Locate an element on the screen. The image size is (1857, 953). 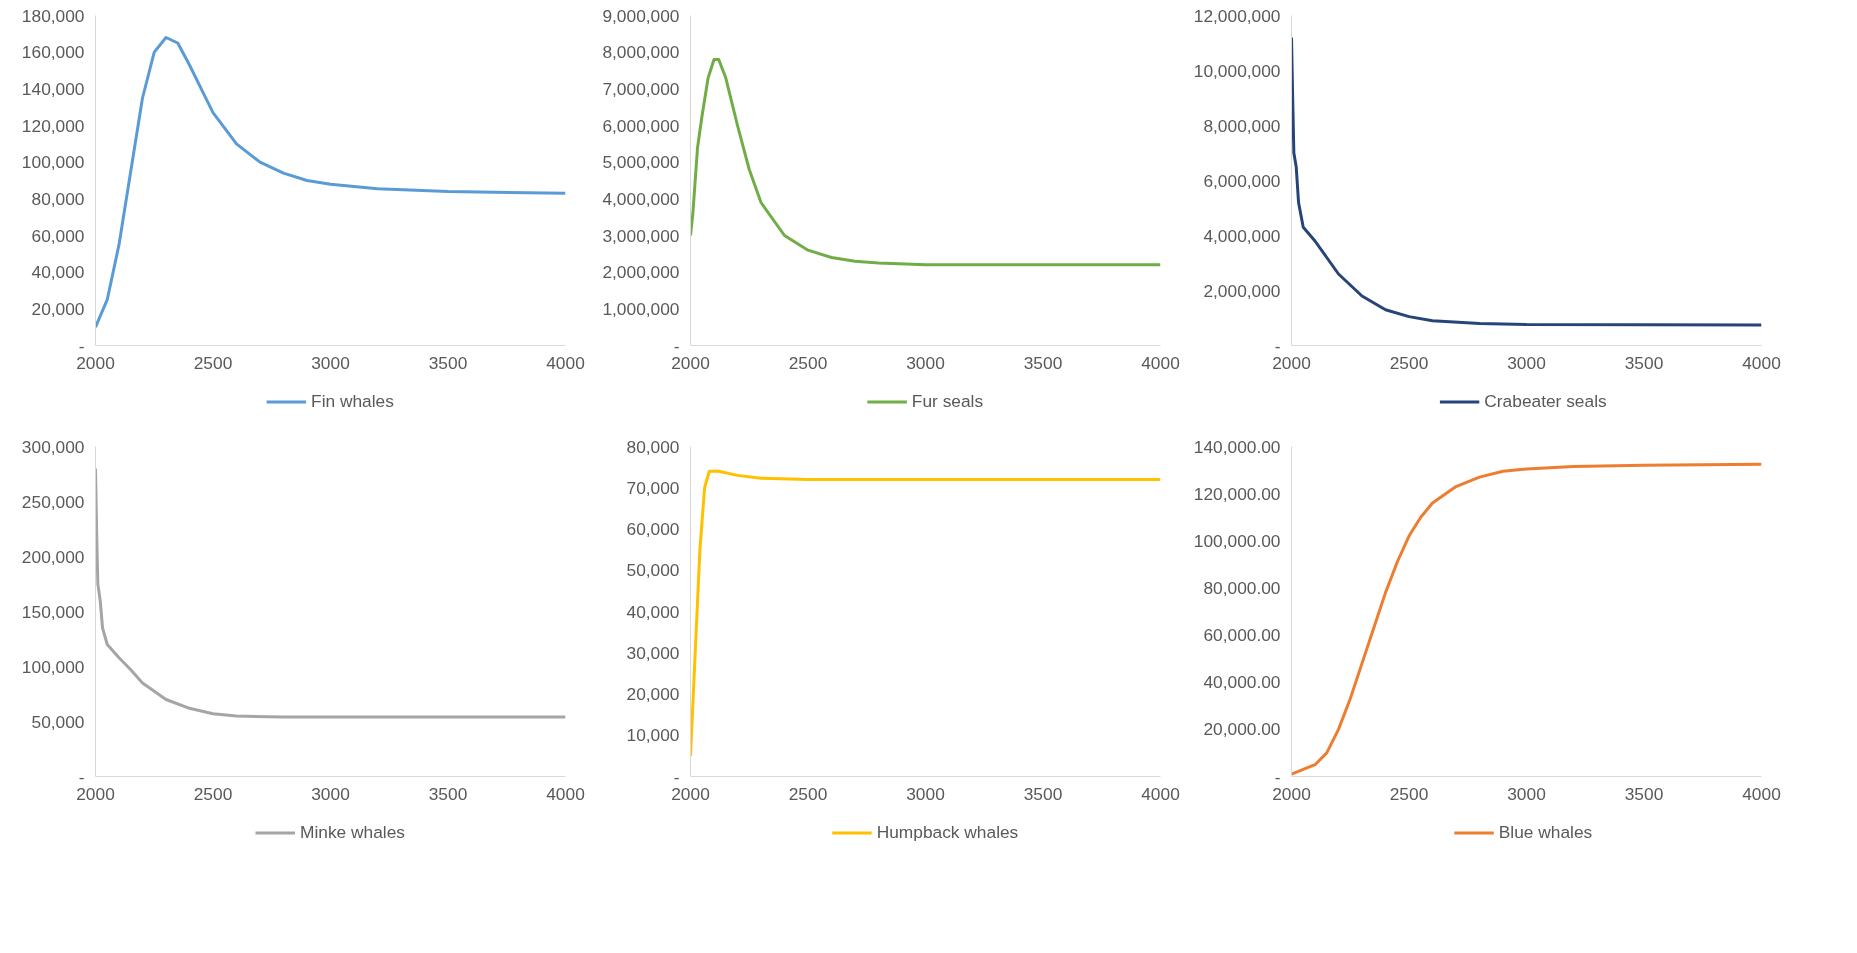
y-tick-label: 300,000 is located at coordinates (53, 446).